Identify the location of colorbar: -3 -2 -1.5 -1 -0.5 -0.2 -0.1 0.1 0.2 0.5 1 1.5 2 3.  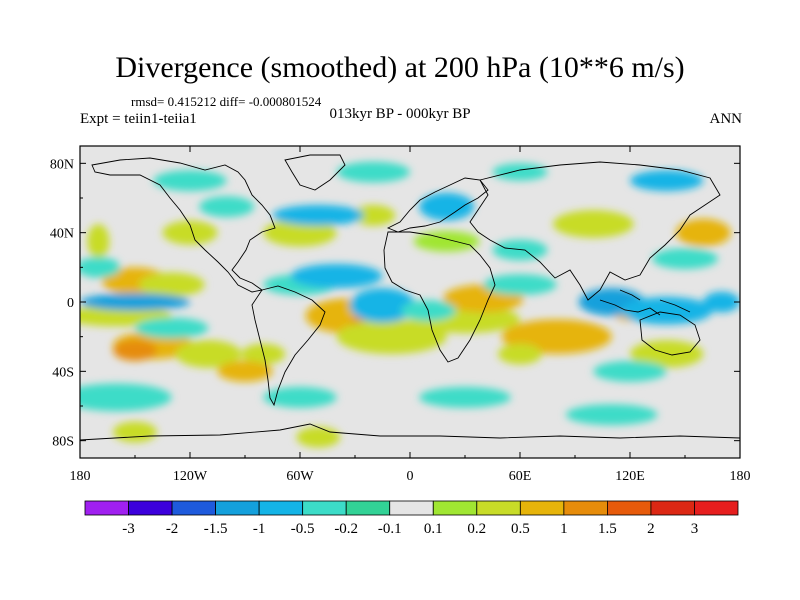
(411, 518).